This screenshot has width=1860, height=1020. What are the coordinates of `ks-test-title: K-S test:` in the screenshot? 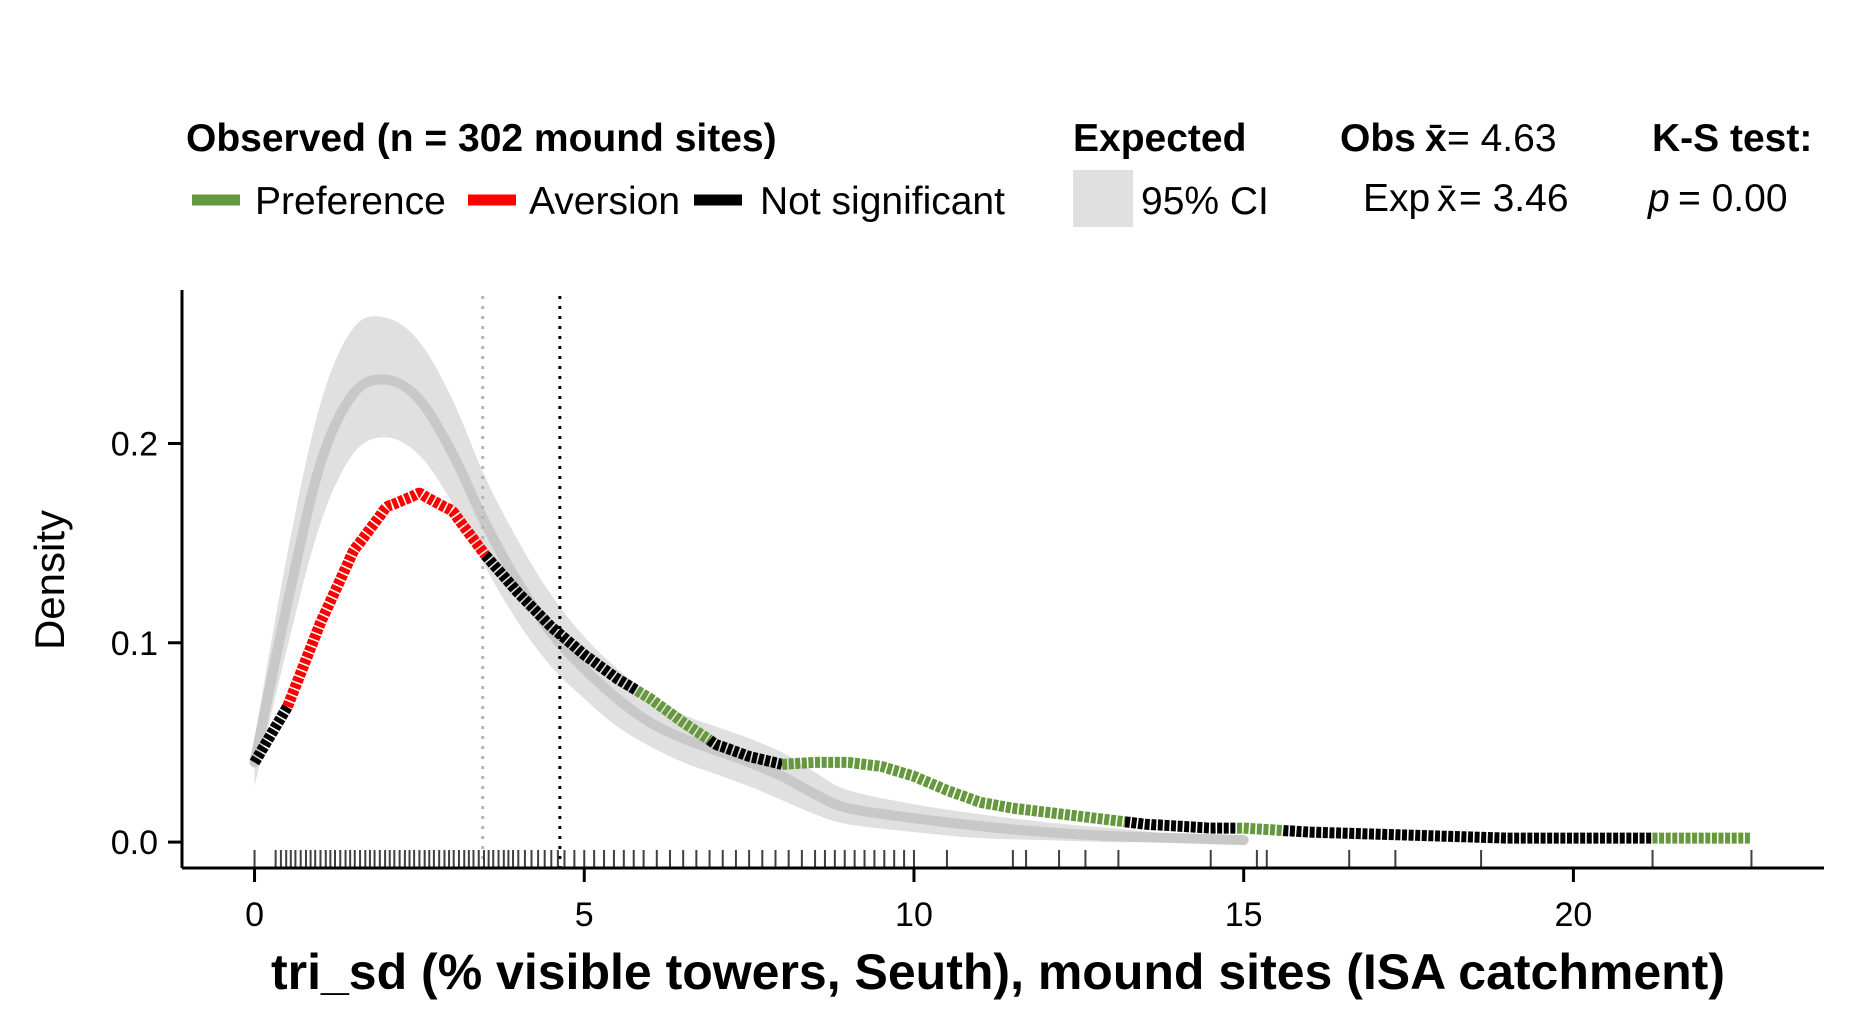 It's located at (1732, 138).